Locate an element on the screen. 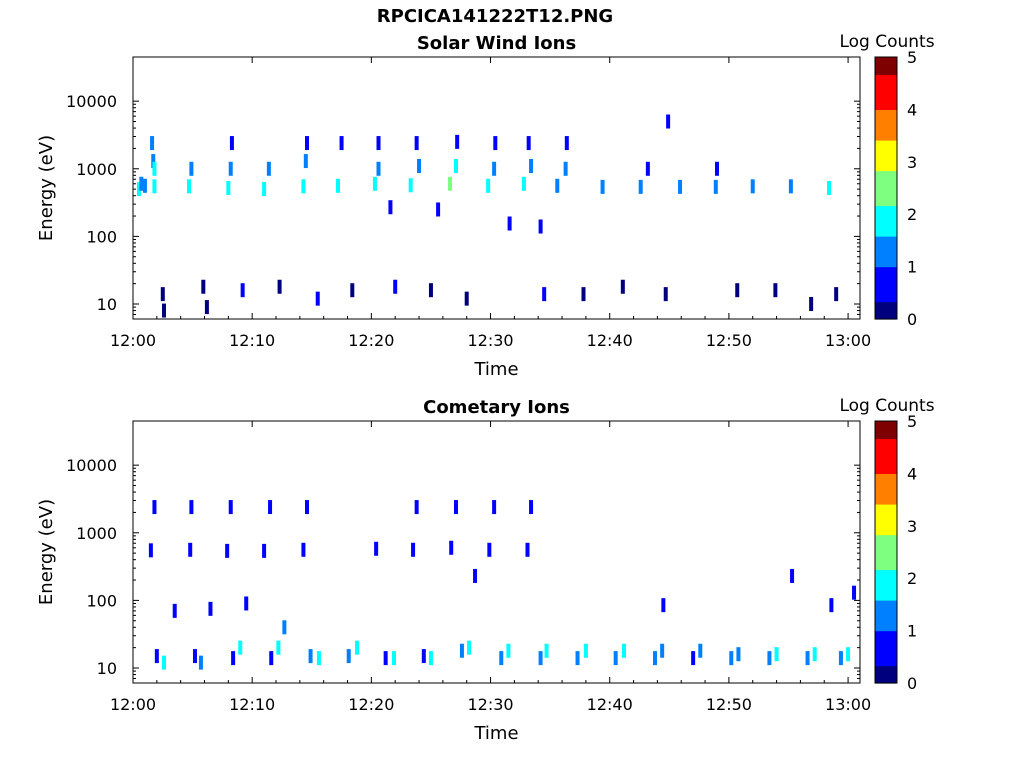 This screenshot has height=772, width=1024. y-axis-label: Energy (eV) is located at coordinates (46, 188).